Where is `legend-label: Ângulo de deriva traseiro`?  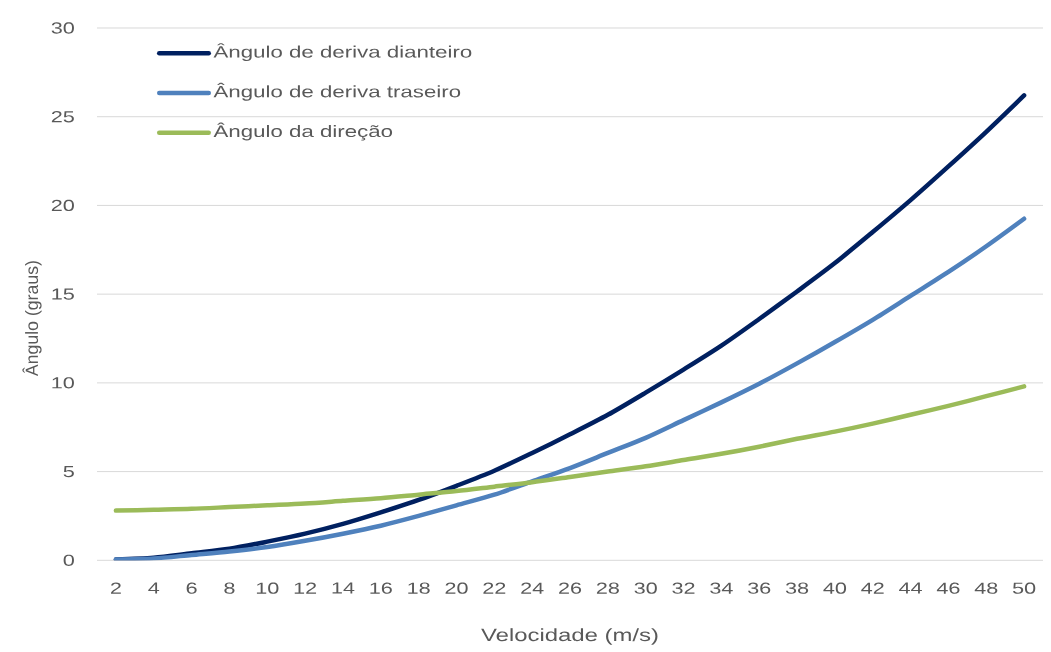
legend-label: Ângulo de deriva traseiro is located at coordinates (337, 91).